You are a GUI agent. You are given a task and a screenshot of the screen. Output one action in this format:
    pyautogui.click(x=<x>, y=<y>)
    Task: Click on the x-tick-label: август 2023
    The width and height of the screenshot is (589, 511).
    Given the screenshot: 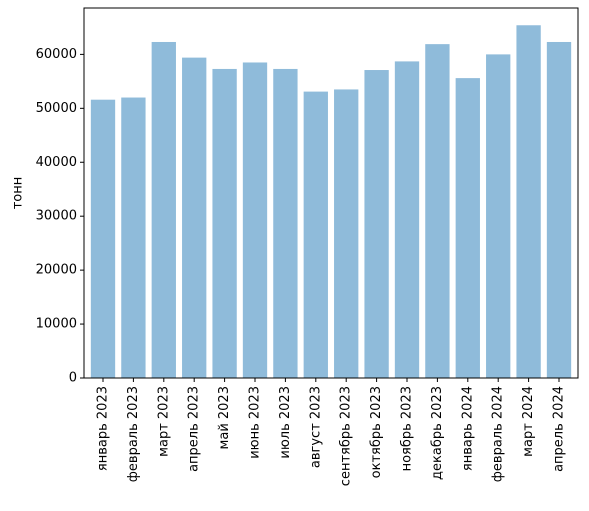 What is the action you would take?
    pyautogui.click(x=315, y=427)
    